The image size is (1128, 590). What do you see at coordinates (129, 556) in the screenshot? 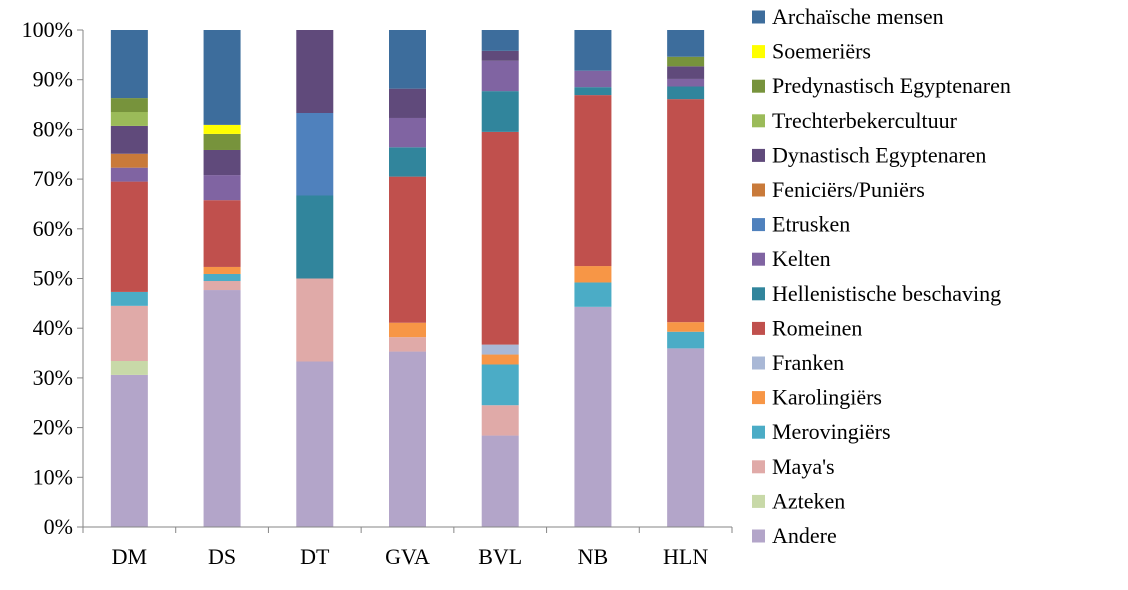
I see `x-tick-label: DM` at bounding box center [129, 556].